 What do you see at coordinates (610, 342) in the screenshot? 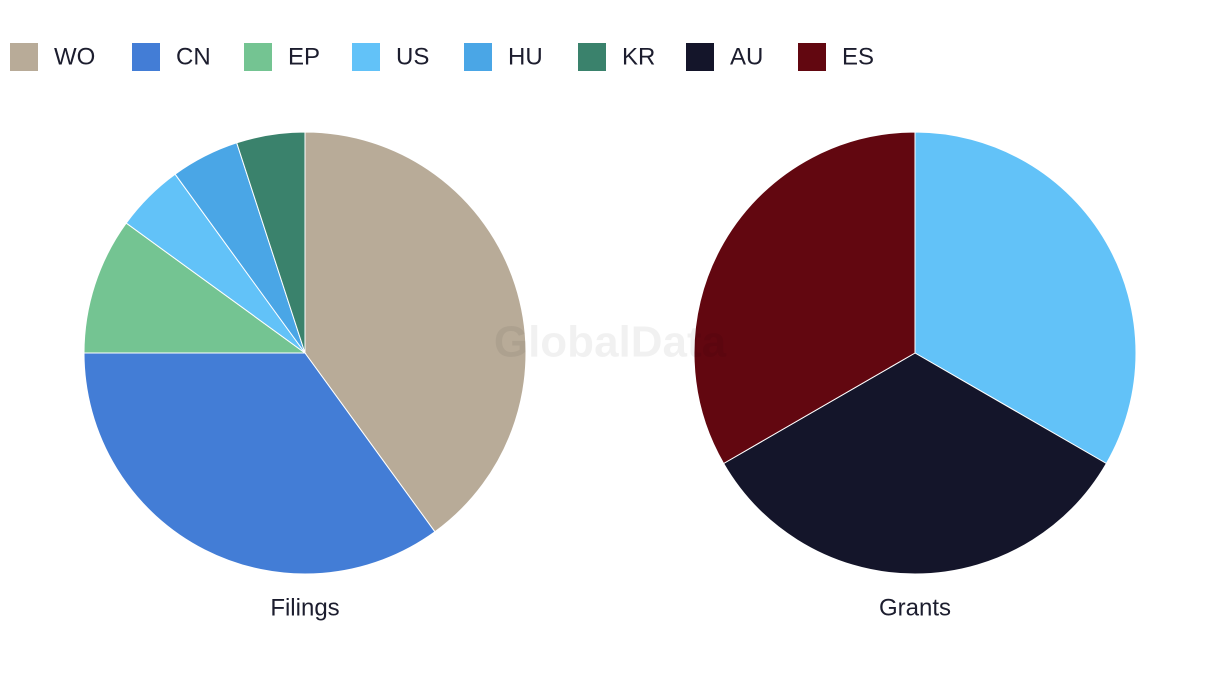
I see `watermark: GlobalData` at bounding box center [610, 342].